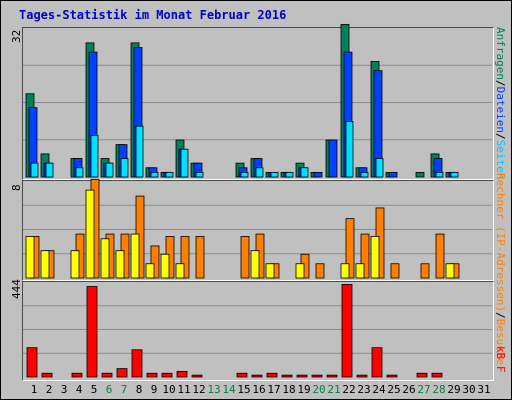 Image resolution: width=512 pixels, height=400 pixels. Describe the element at coordinates (124, 389) in the screenshot. I see `x-tick-label: 7` at that location.